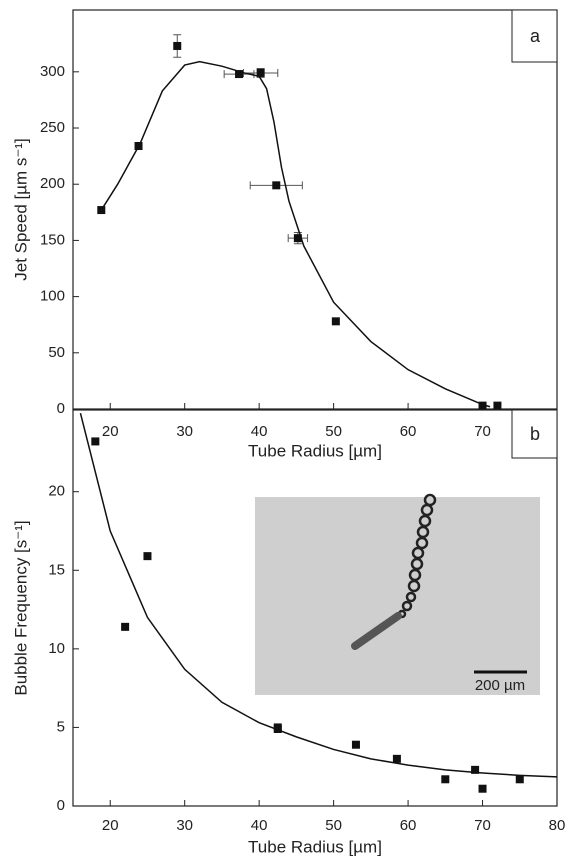 This screenshot has height=862, width=568. I want to click on y-tick-label: 250, so click(52, 127).